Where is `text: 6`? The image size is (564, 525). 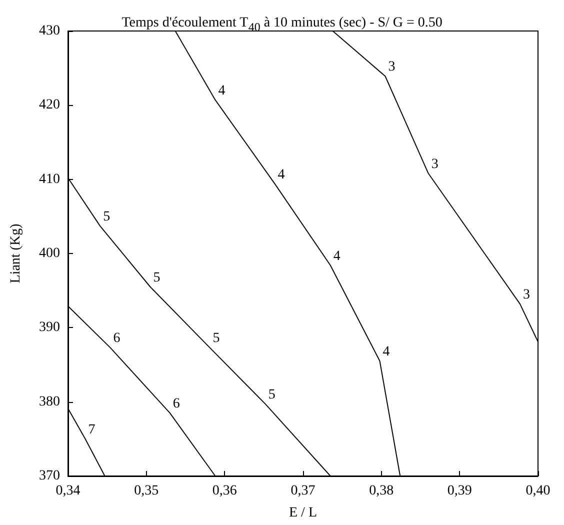
text: 6 is located at coordinates (176, 404).